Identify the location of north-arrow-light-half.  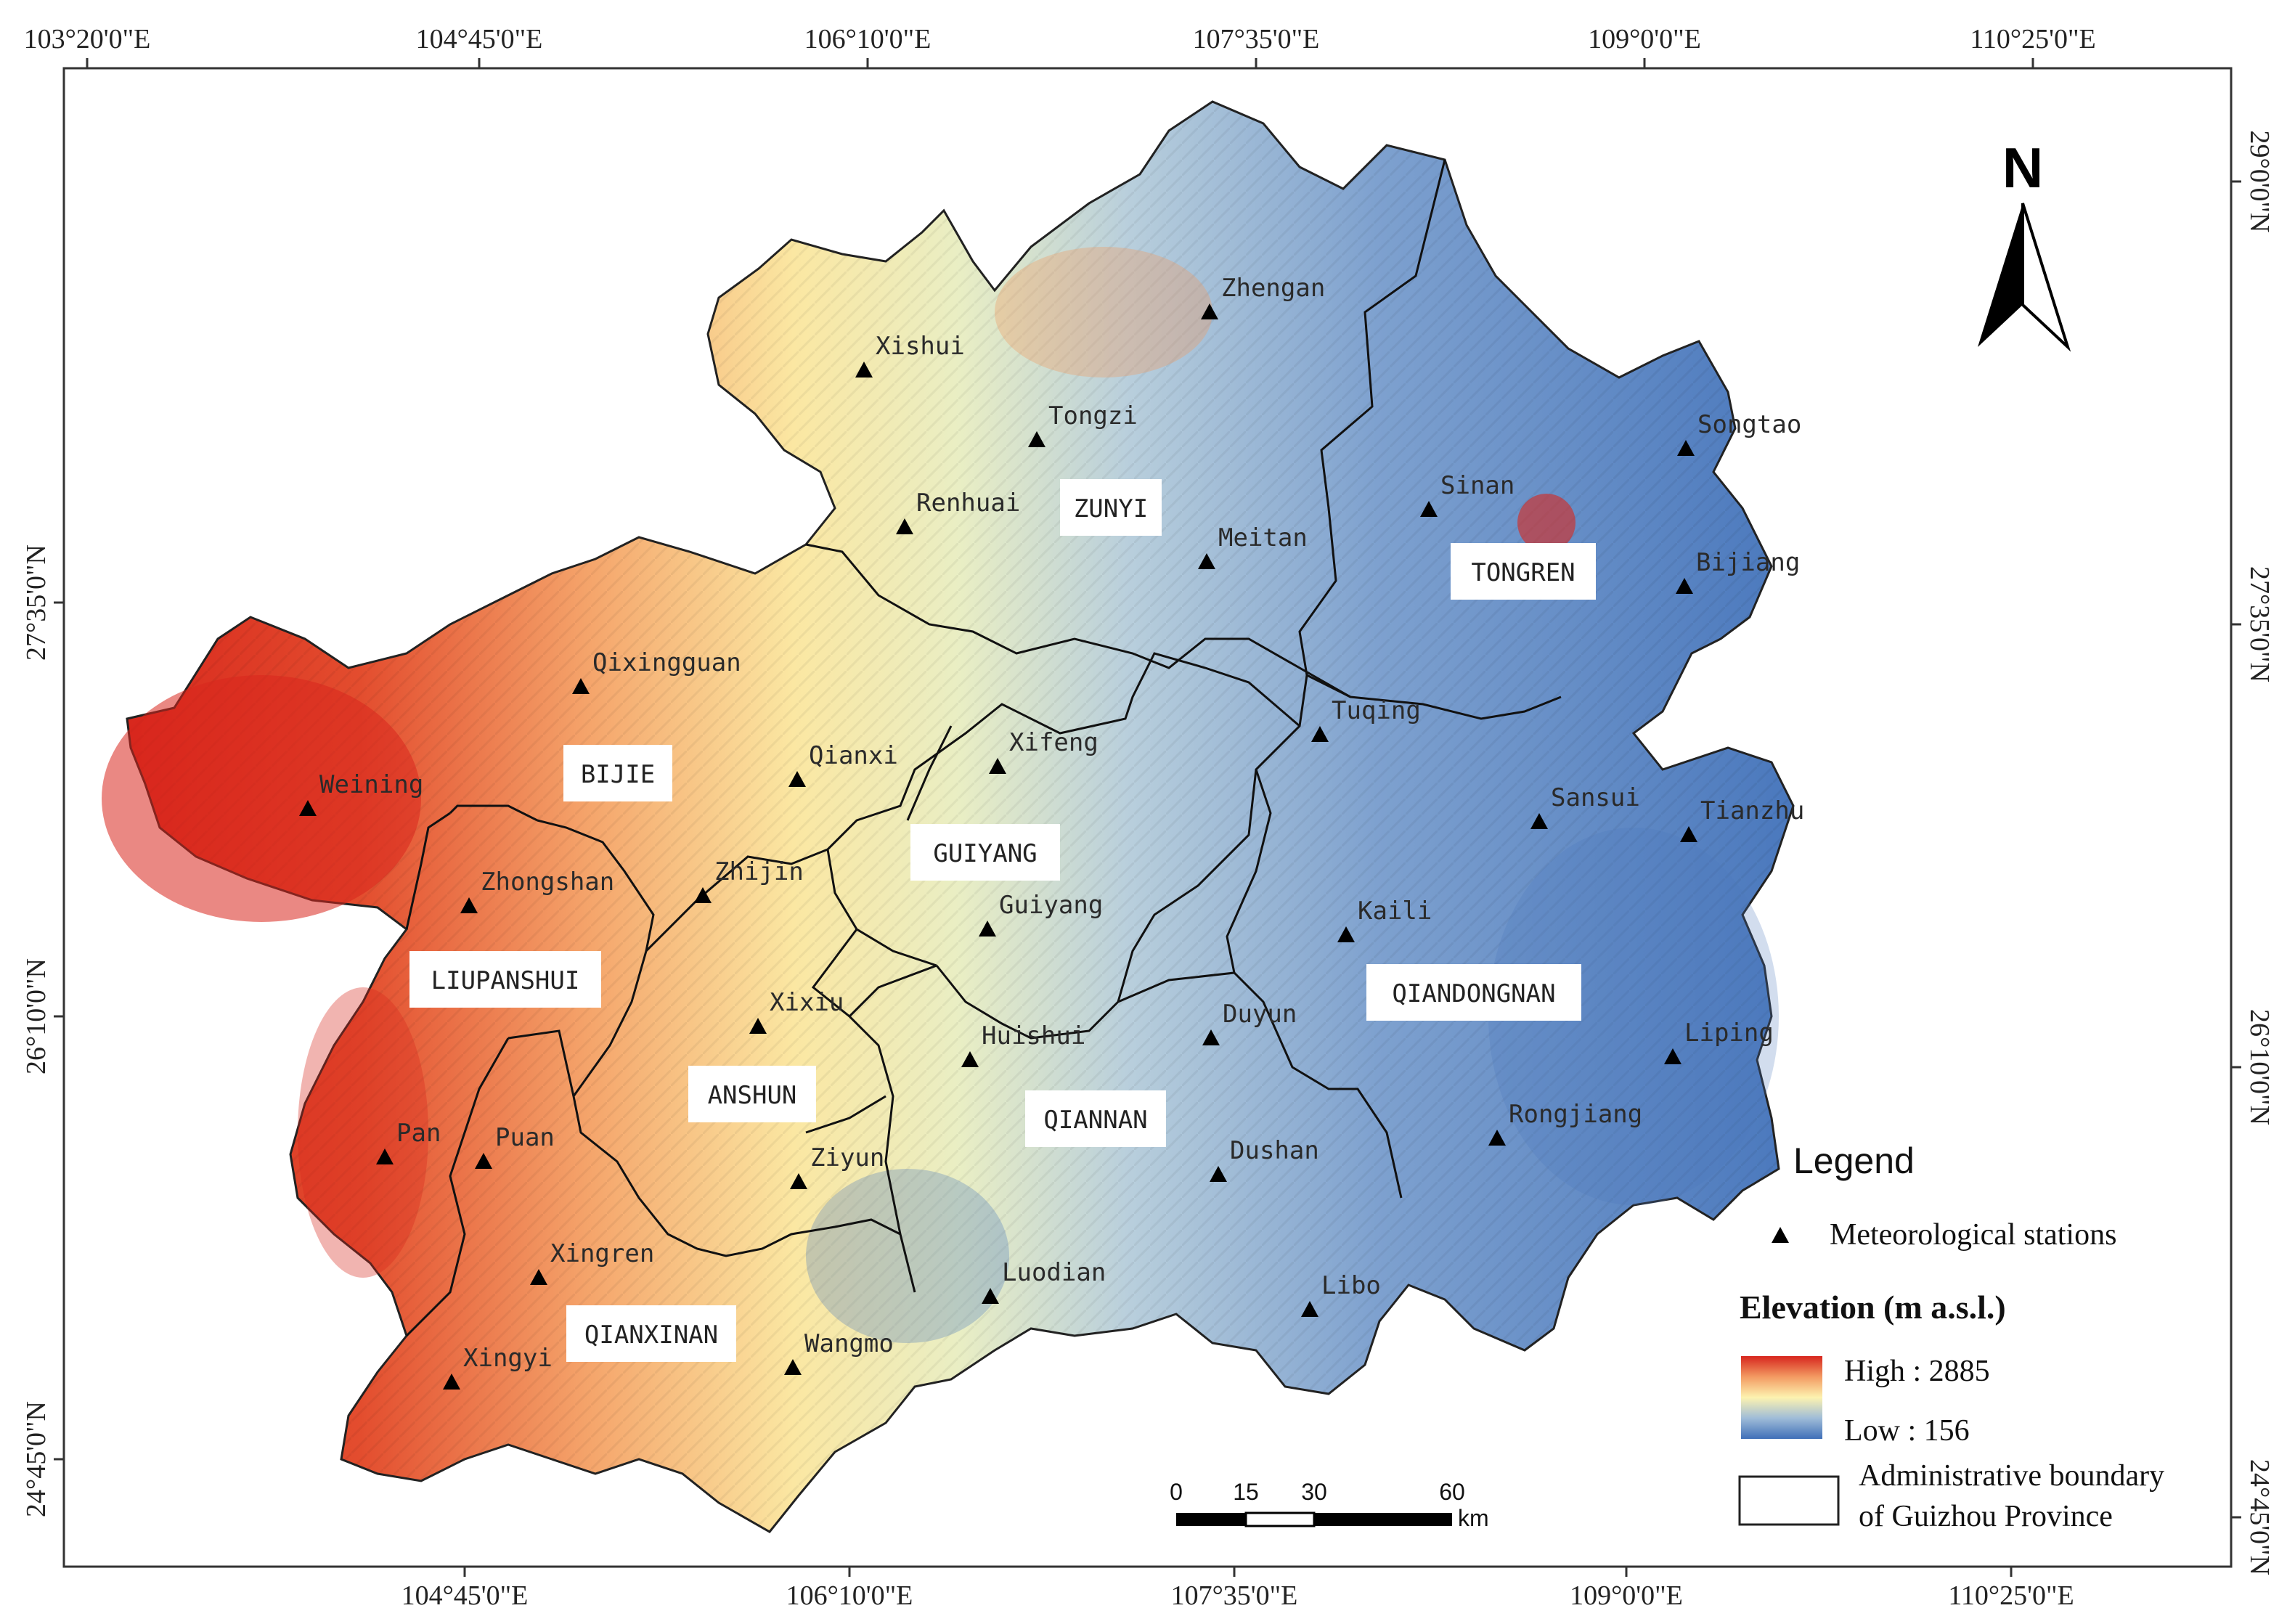
(2046, 277).